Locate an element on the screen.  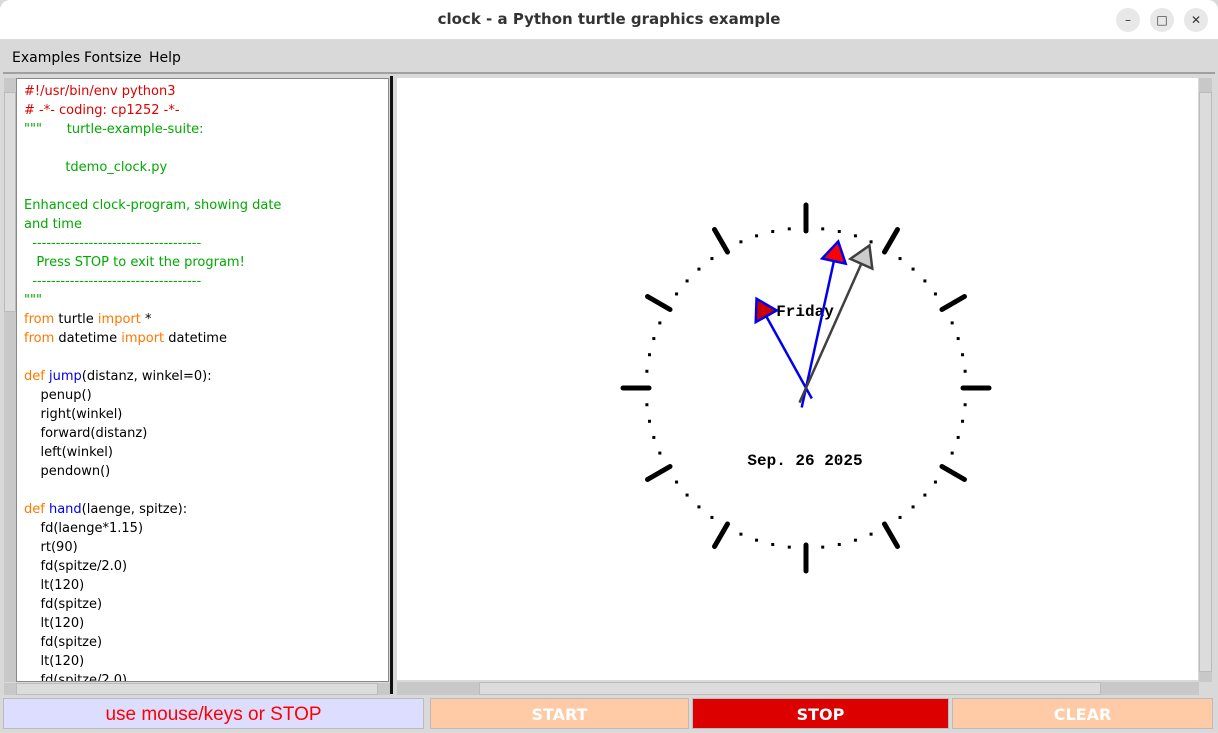
code-horizontal-scrollbar is located at coordinates (197, 689).